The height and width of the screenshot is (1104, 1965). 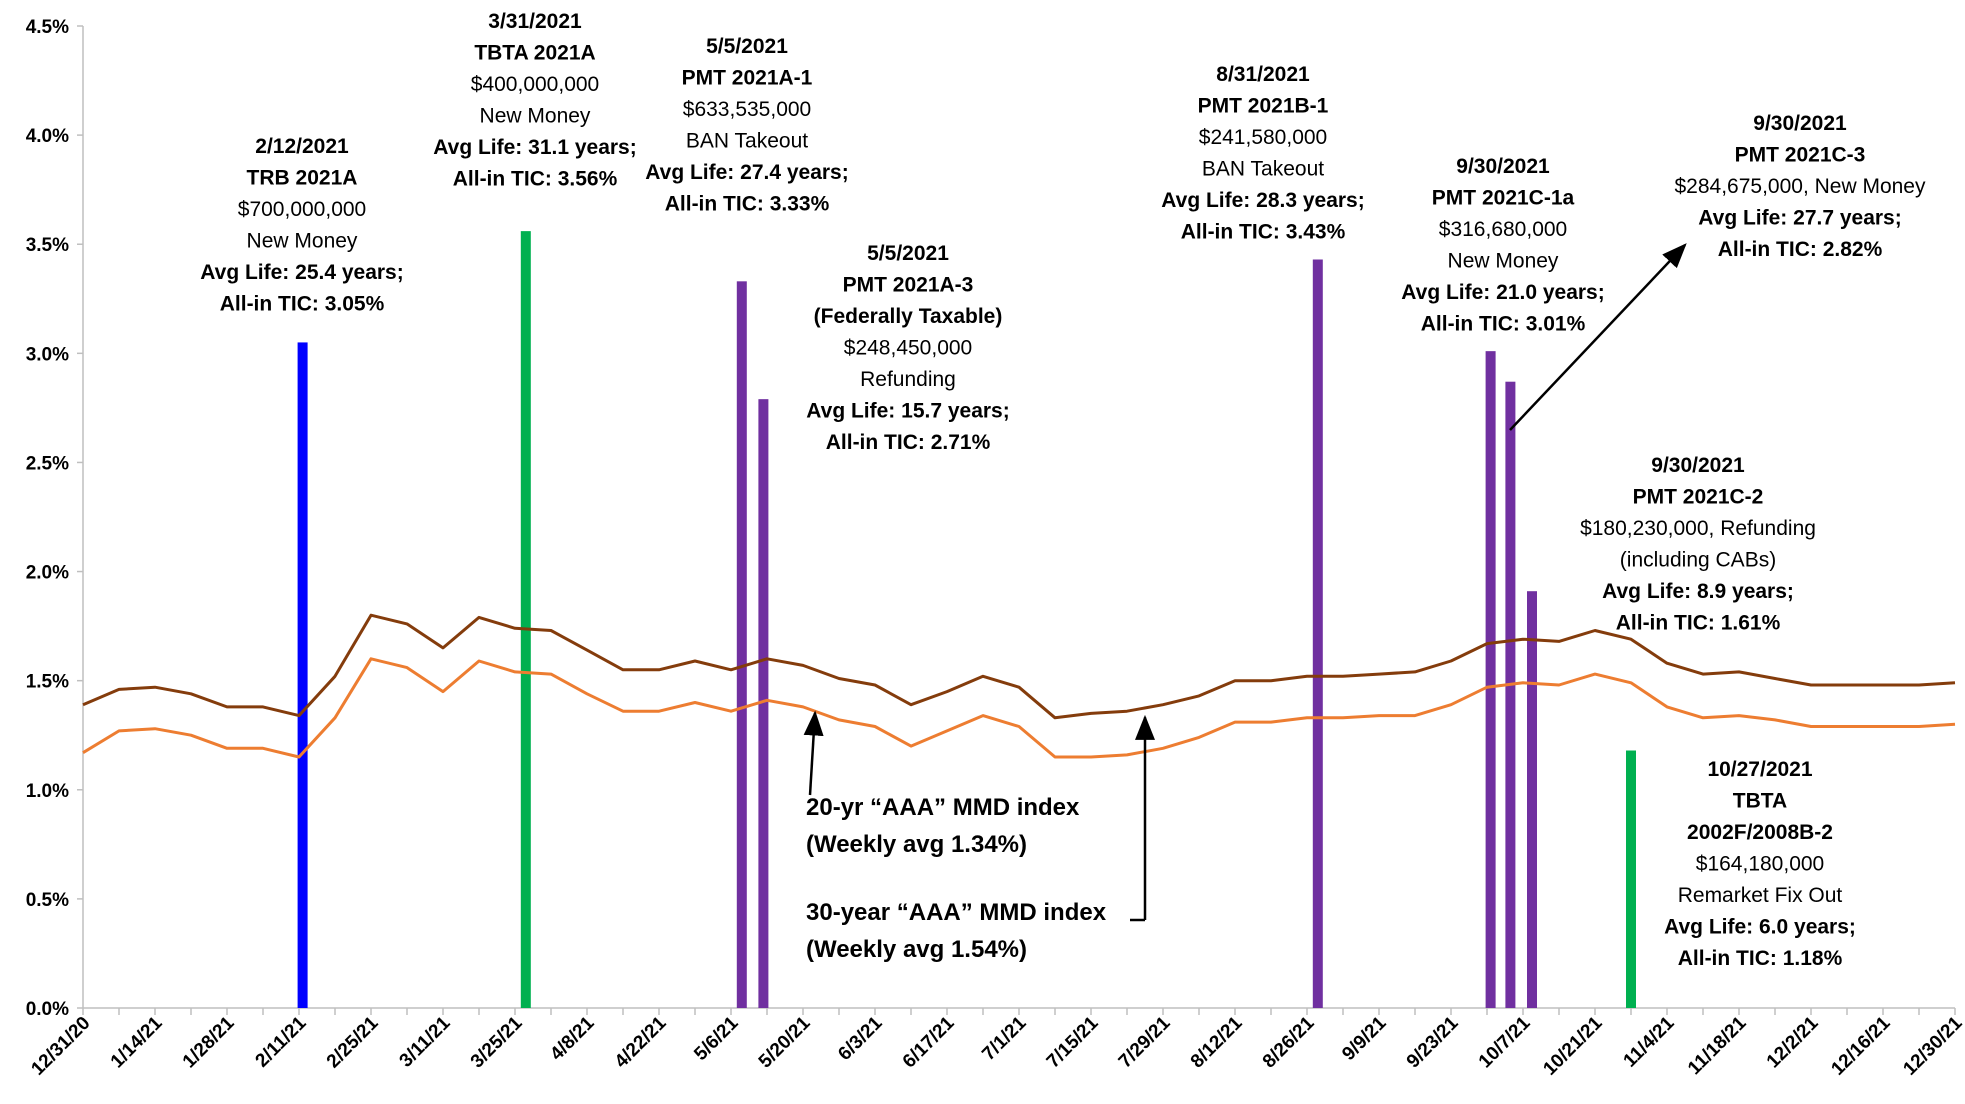 I want to click on annotation-line: PMT 2021A-3, so click(x=908, y=285).